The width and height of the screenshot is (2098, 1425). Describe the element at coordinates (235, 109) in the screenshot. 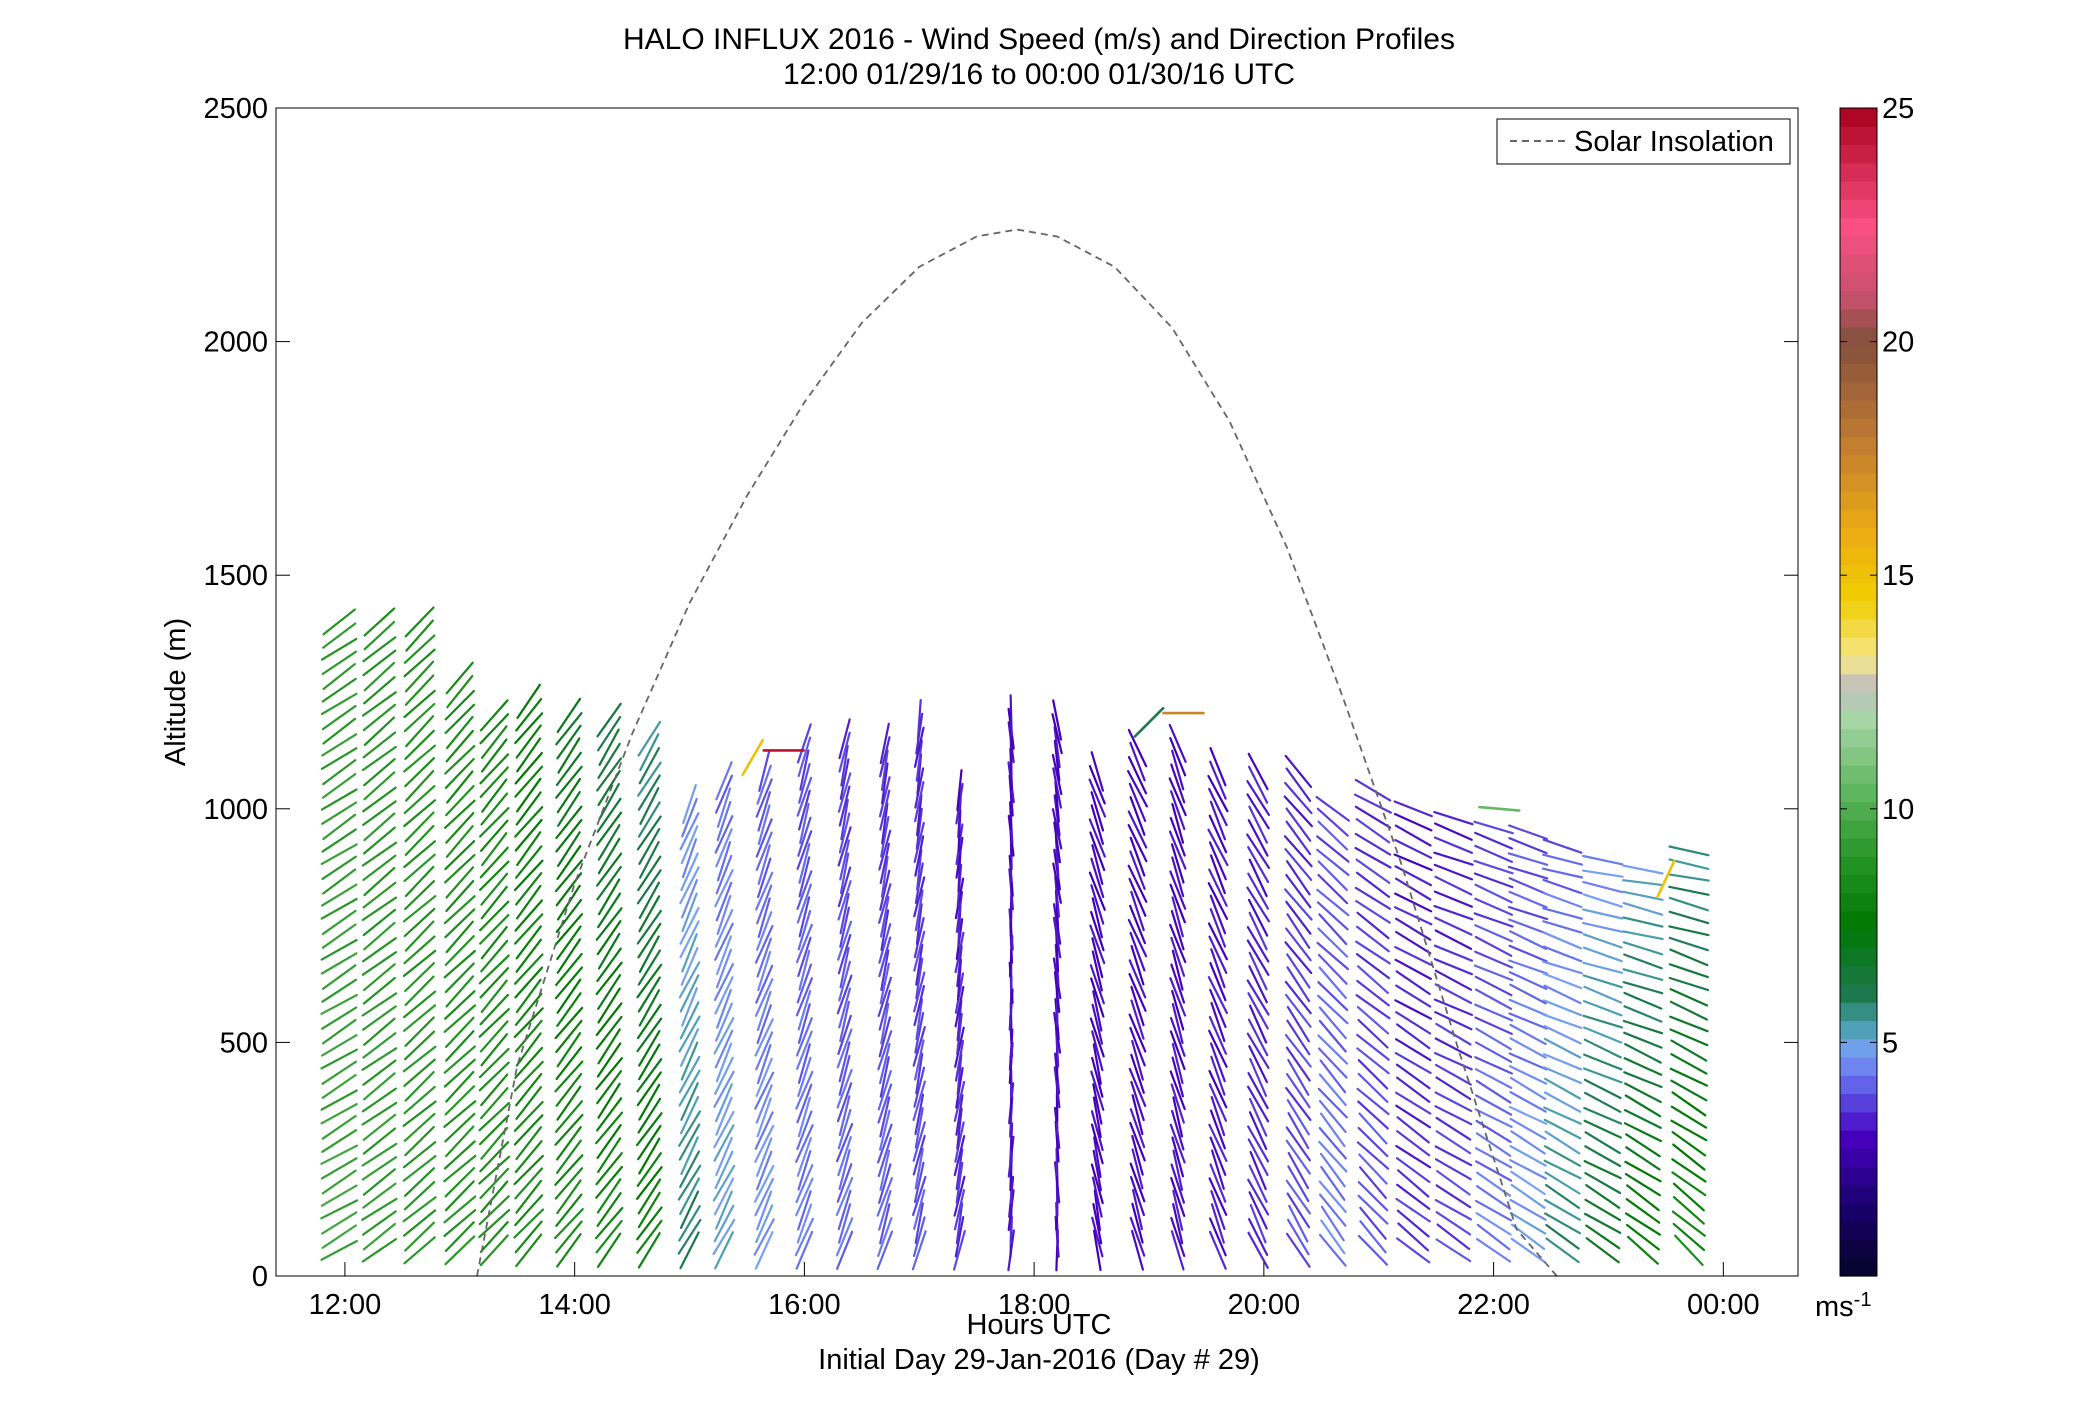

I see `y-tick-label: 2500` at that location.